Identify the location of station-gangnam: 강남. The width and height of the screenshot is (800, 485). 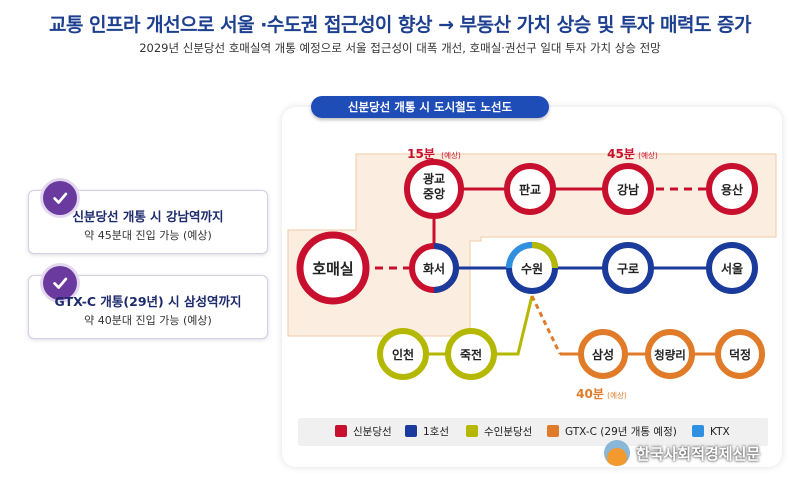
(628, 189).